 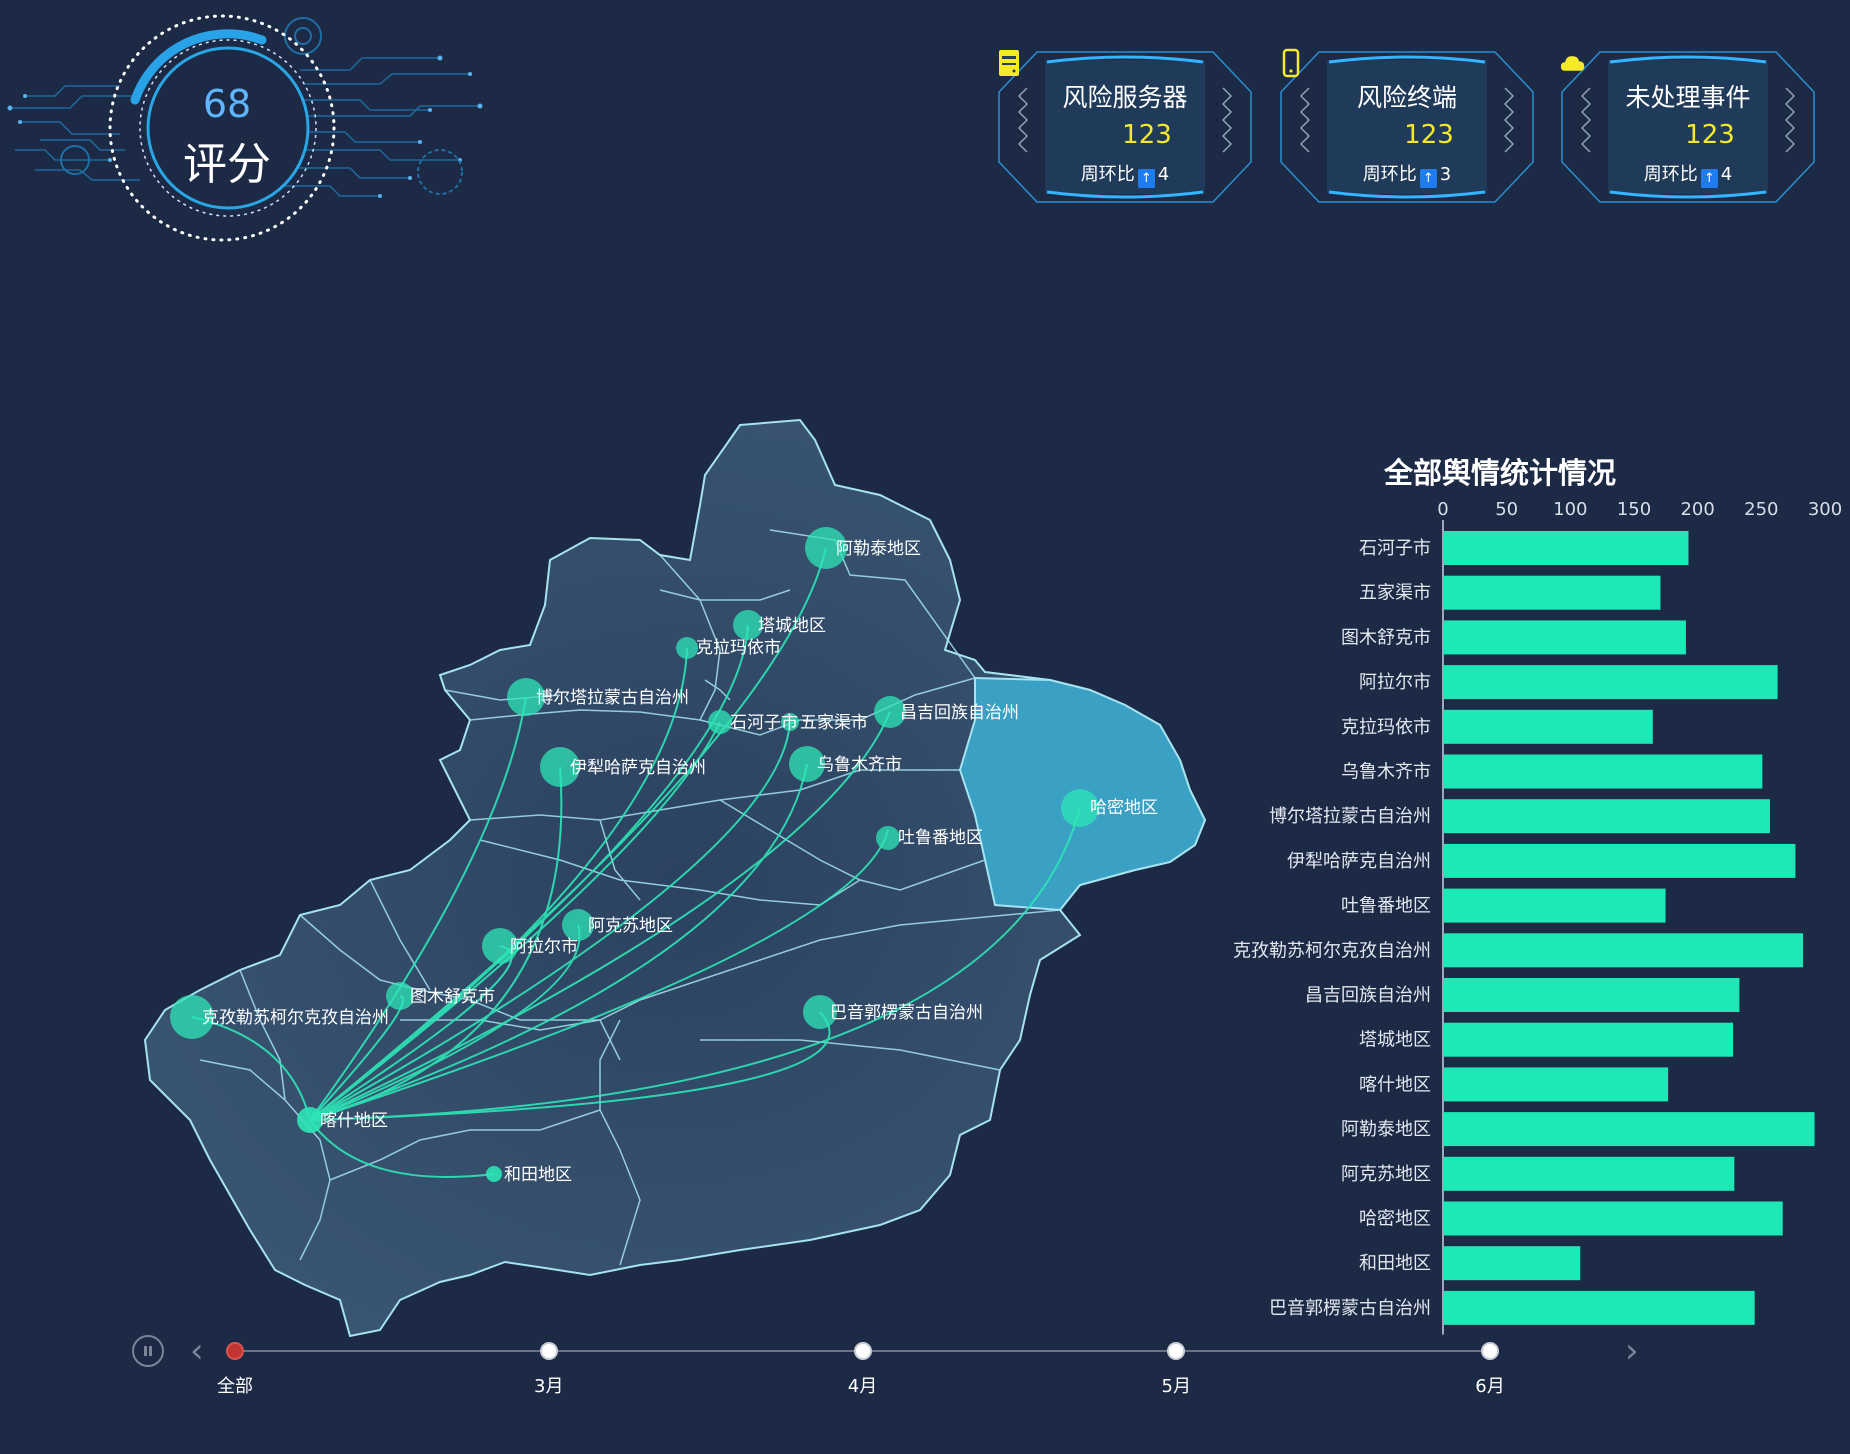 What do you see at coordinates (354, 1121) in the screenshot?
I see `label-kashgar: 喀什地区` at bounding box center [354, 1121].